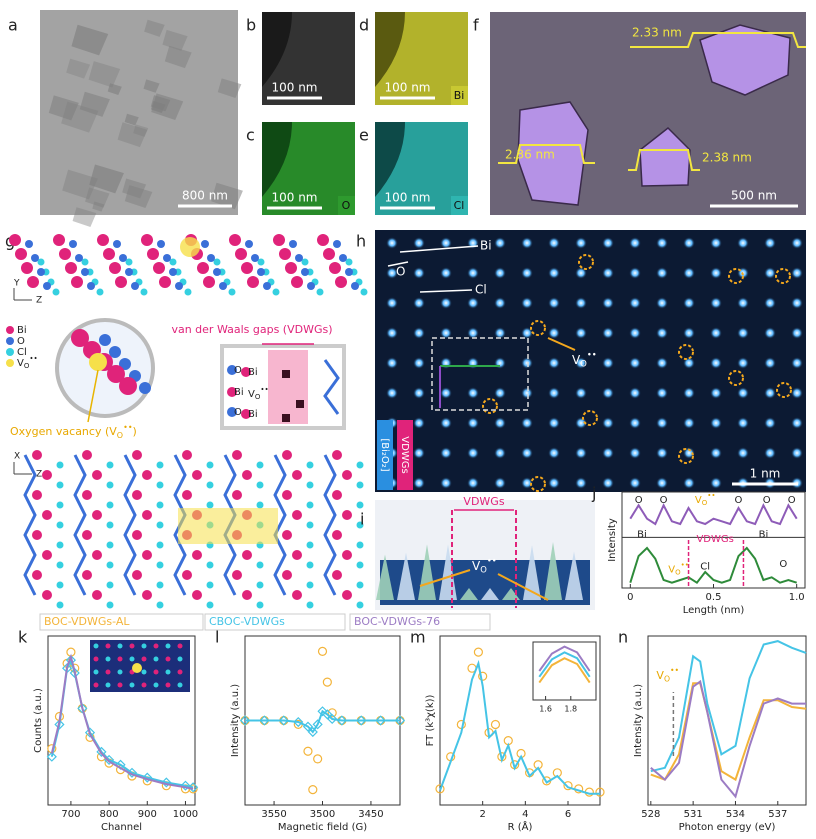  I want to click on y-axis-label: Counts (a.u.), so click(38, 720).